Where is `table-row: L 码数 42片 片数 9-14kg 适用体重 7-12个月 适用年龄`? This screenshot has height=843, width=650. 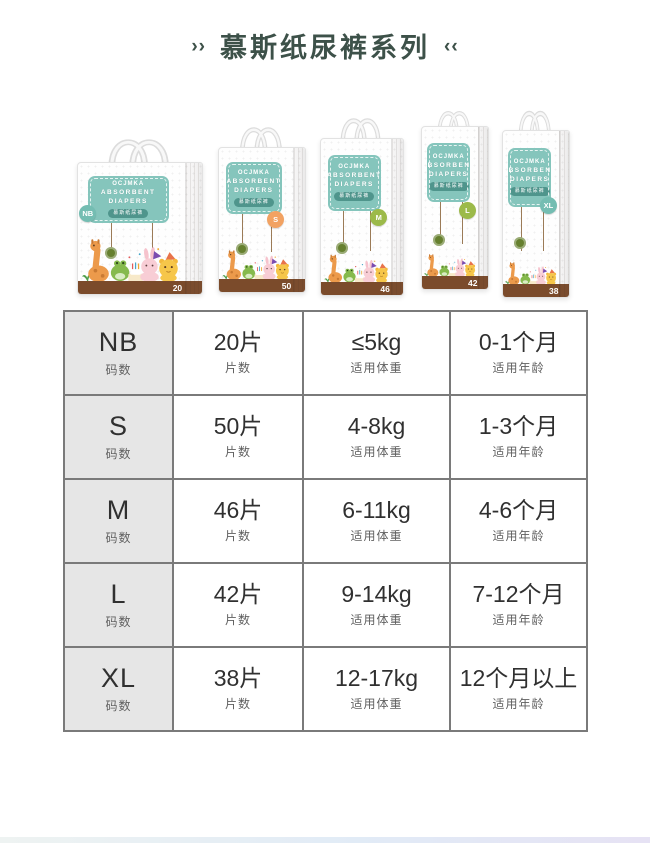
table-row: L 码数 42片 片数 9-14kg 适用体重 7-12个月 适用年龄 is located at coordinates (325, 605).